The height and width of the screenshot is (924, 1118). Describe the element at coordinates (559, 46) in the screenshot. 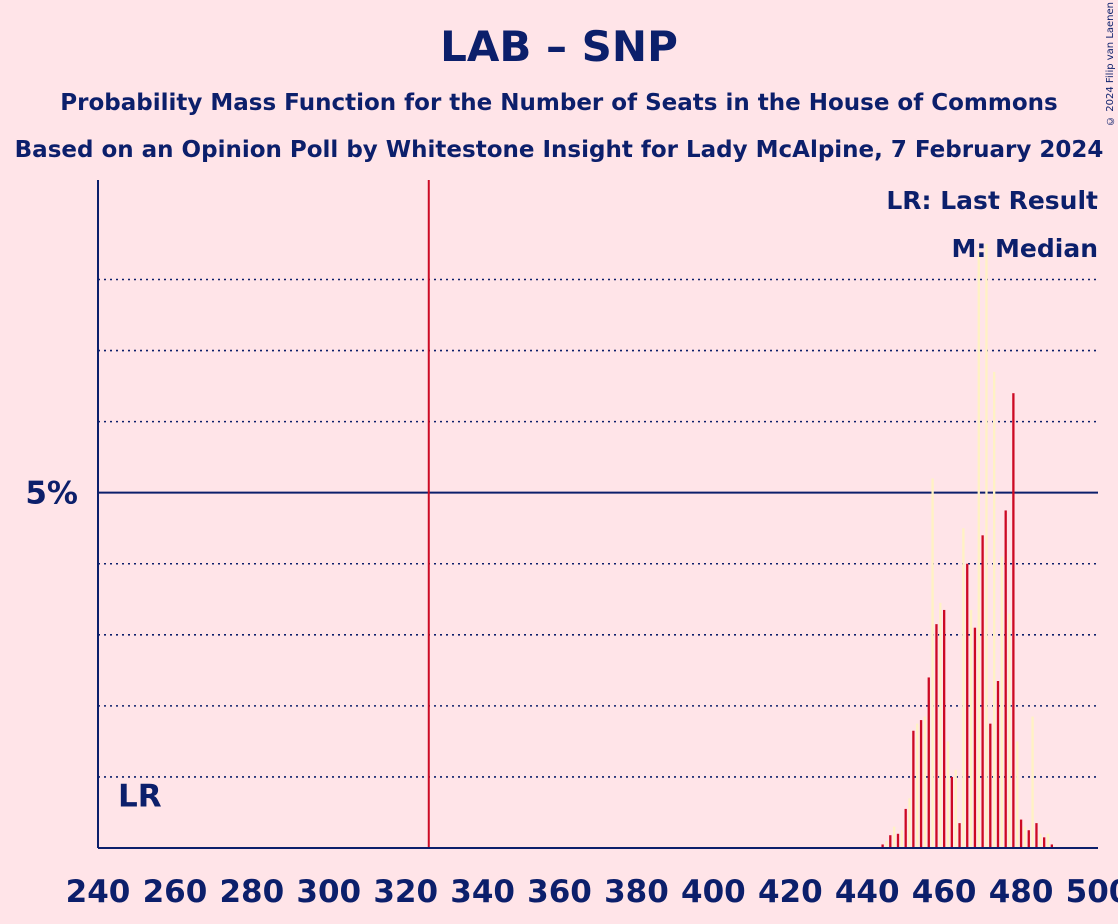

I see `chart-title: LAB – SNP` at that location.